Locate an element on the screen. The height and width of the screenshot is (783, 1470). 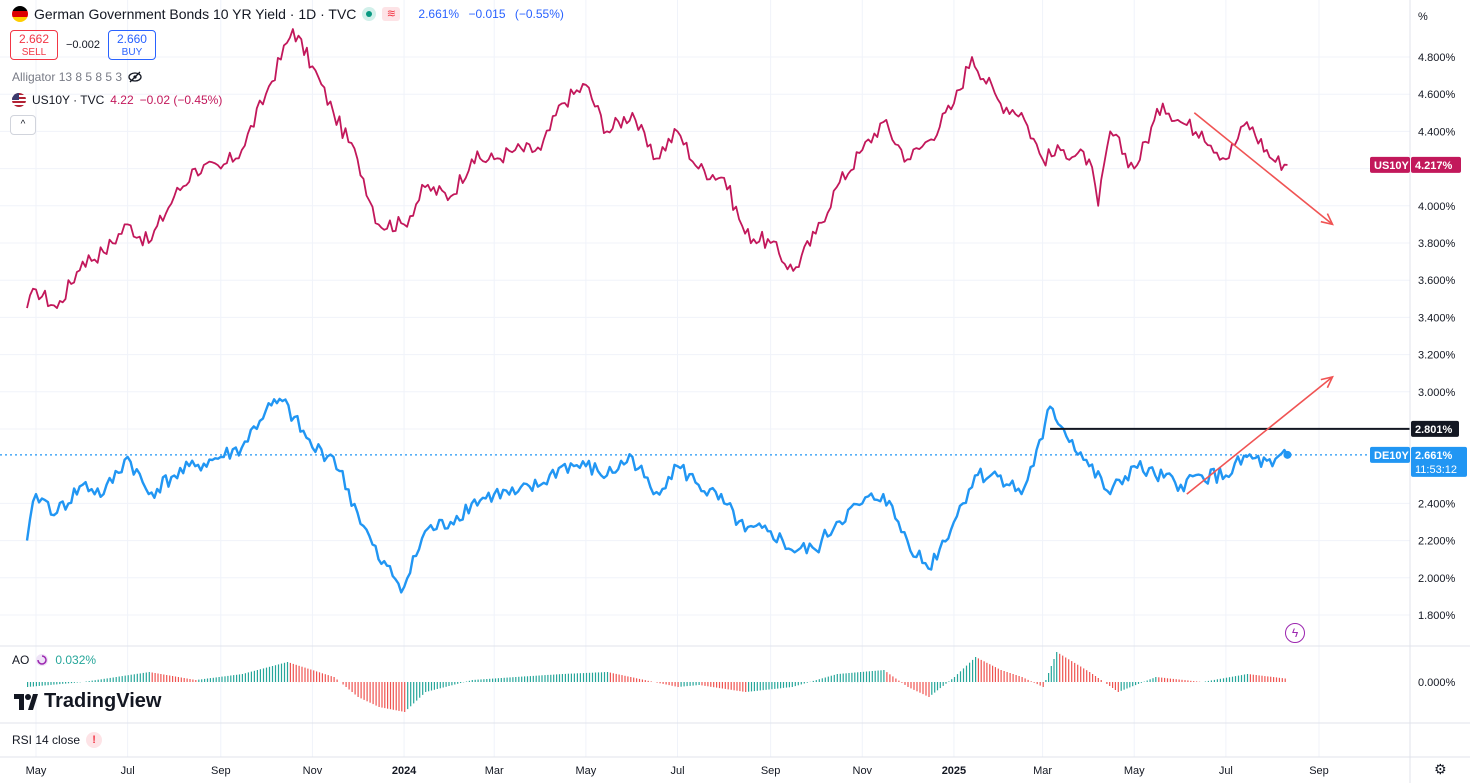
level-price-tag: 2.801% is located at coordinates (1435, 428).